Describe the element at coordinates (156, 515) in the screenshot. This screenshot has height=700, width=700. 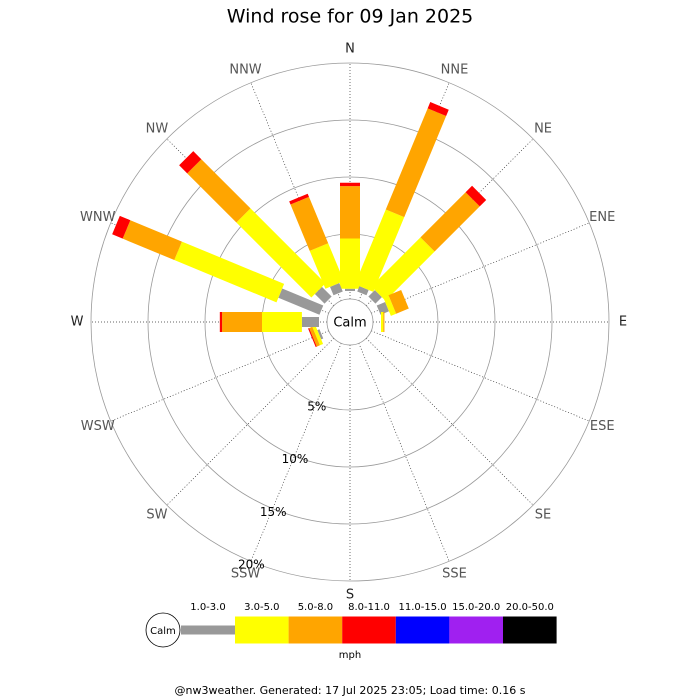
I see `direction-label: SW` at that location.